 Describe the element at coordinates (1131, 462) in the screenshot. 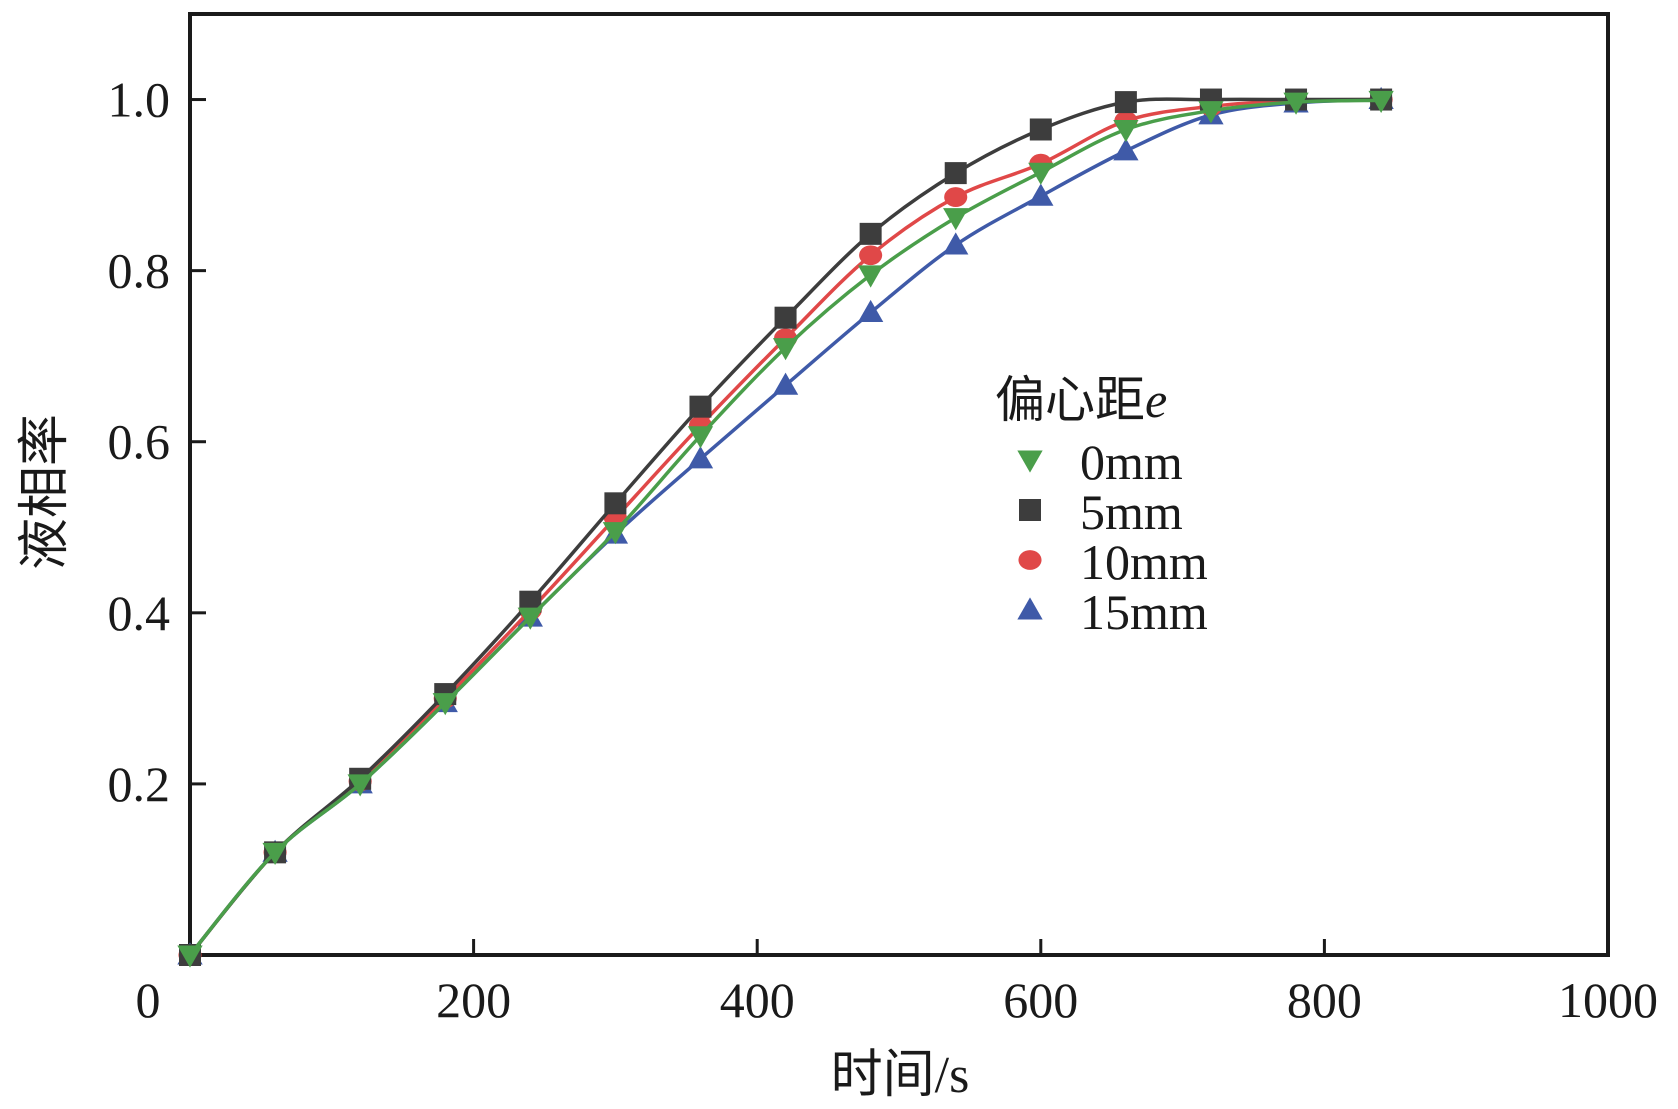

I see `legend-label: 0mm` at that location.